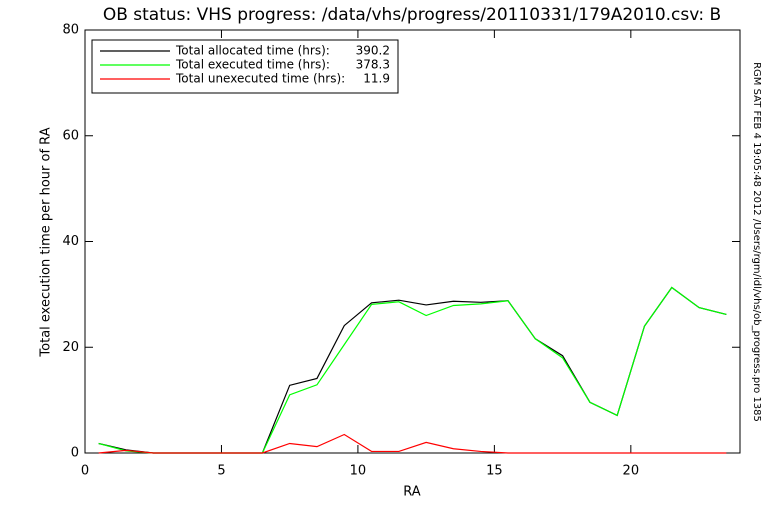 The width and height of the screenshot is (768, 512). Describe the element at coordinates (631, 471) in the screenshot. I see `x-tick-label: 20` at that location.